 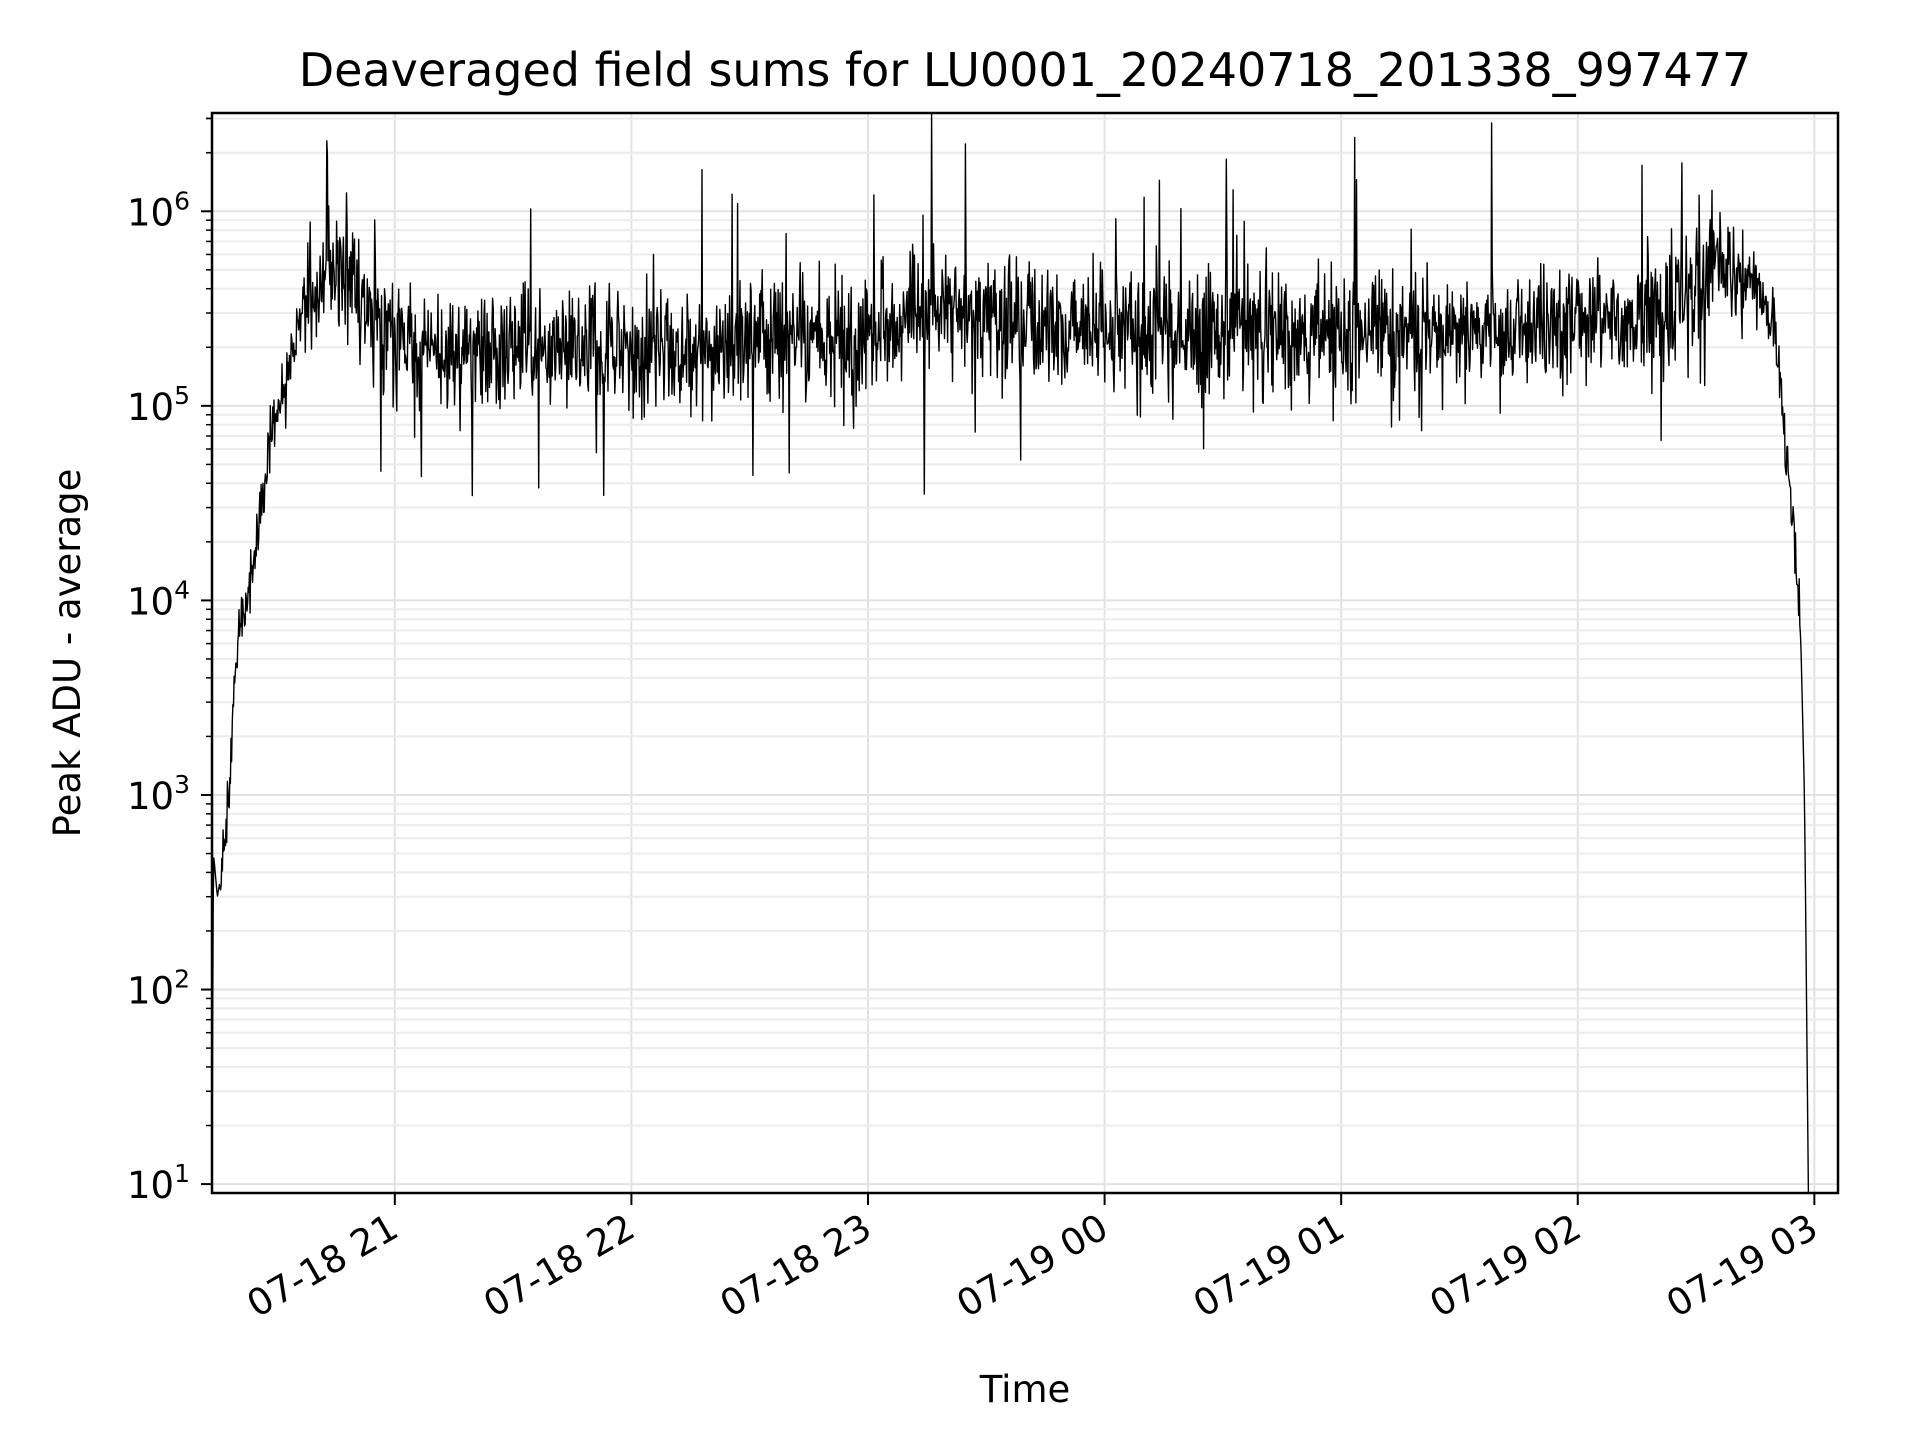 What do you see at coordinates (1269, 1266) in the screenshot?
I see `x-tick-label: 07-19 01` at bounding box center [1269, 1266].